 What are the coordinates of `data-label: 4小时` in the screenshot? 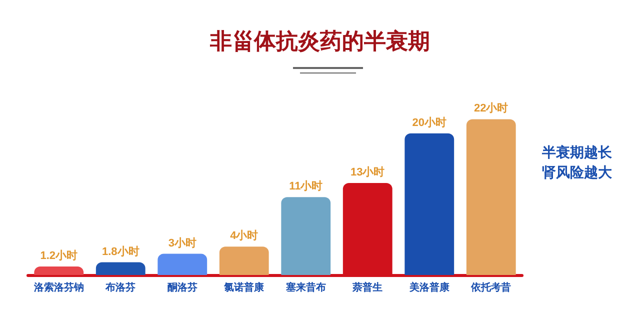 It's located at (244, 235).